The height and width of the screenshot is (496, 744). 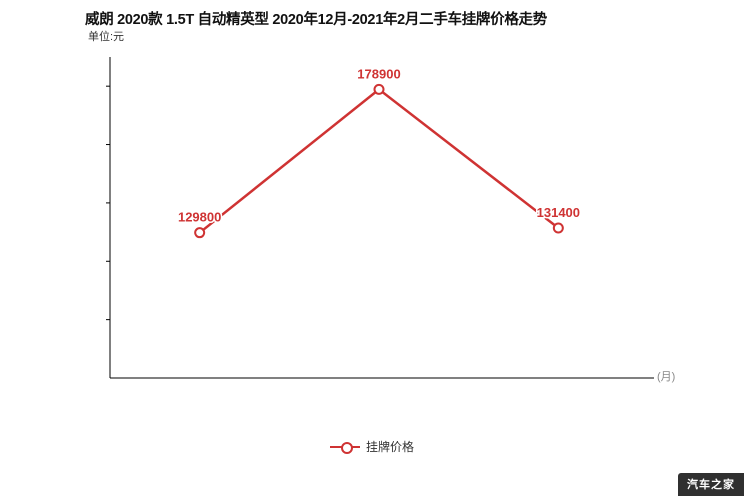 What do you see at coordinates (389, 447) in the screenshot?
I see `legend-label: 挂牌价格` at bounding box center [389, 447].